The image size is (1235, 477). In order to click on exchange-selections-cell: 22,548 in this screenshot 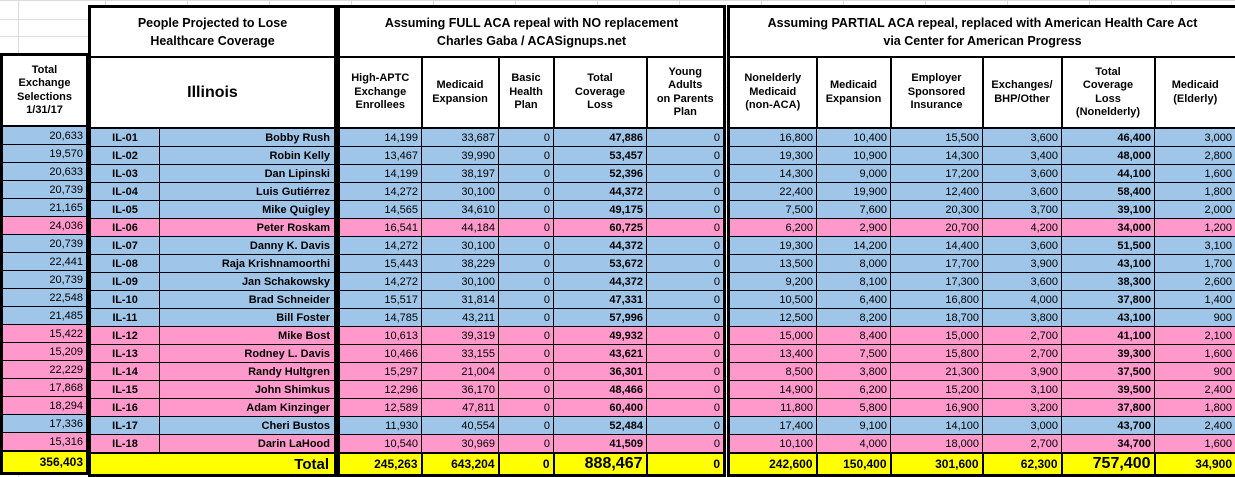, I will do `click(45, 298)`.